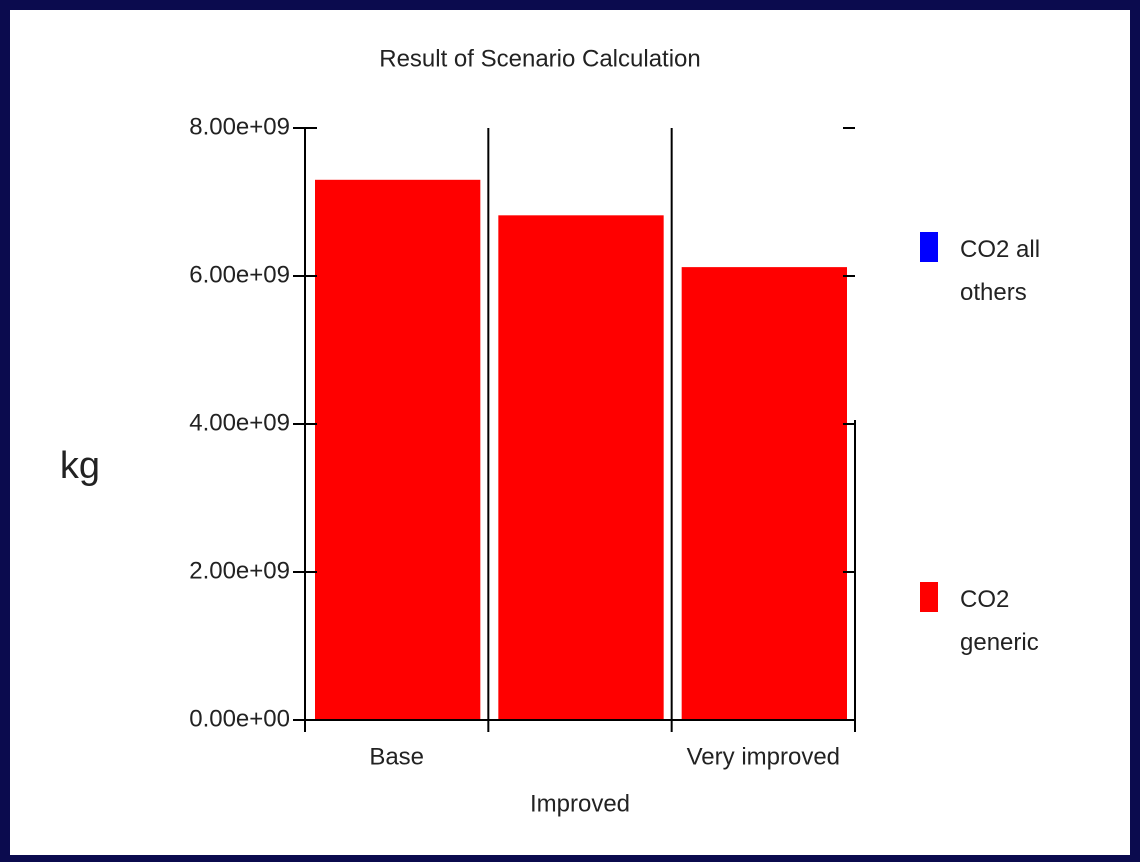 This screenshot has width=1140, height=862. Describe the element at coordinates (239, 570) in the screenshot. I see `y-tick-label: 2.00e+09` at that location.